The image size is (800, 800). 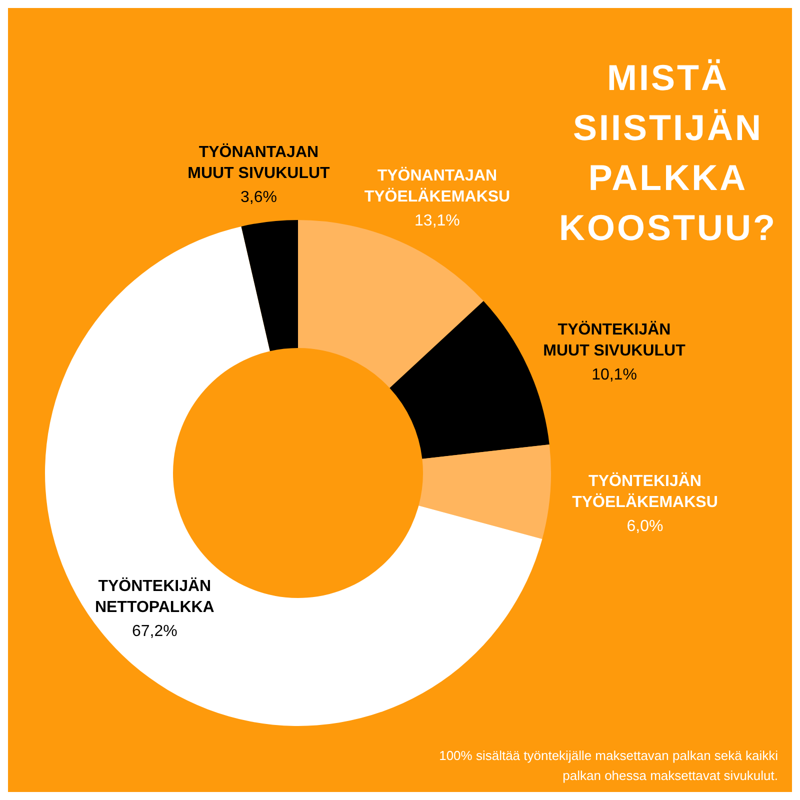 I want to click on data-label: 67,2%, so click(x=155, y=631).